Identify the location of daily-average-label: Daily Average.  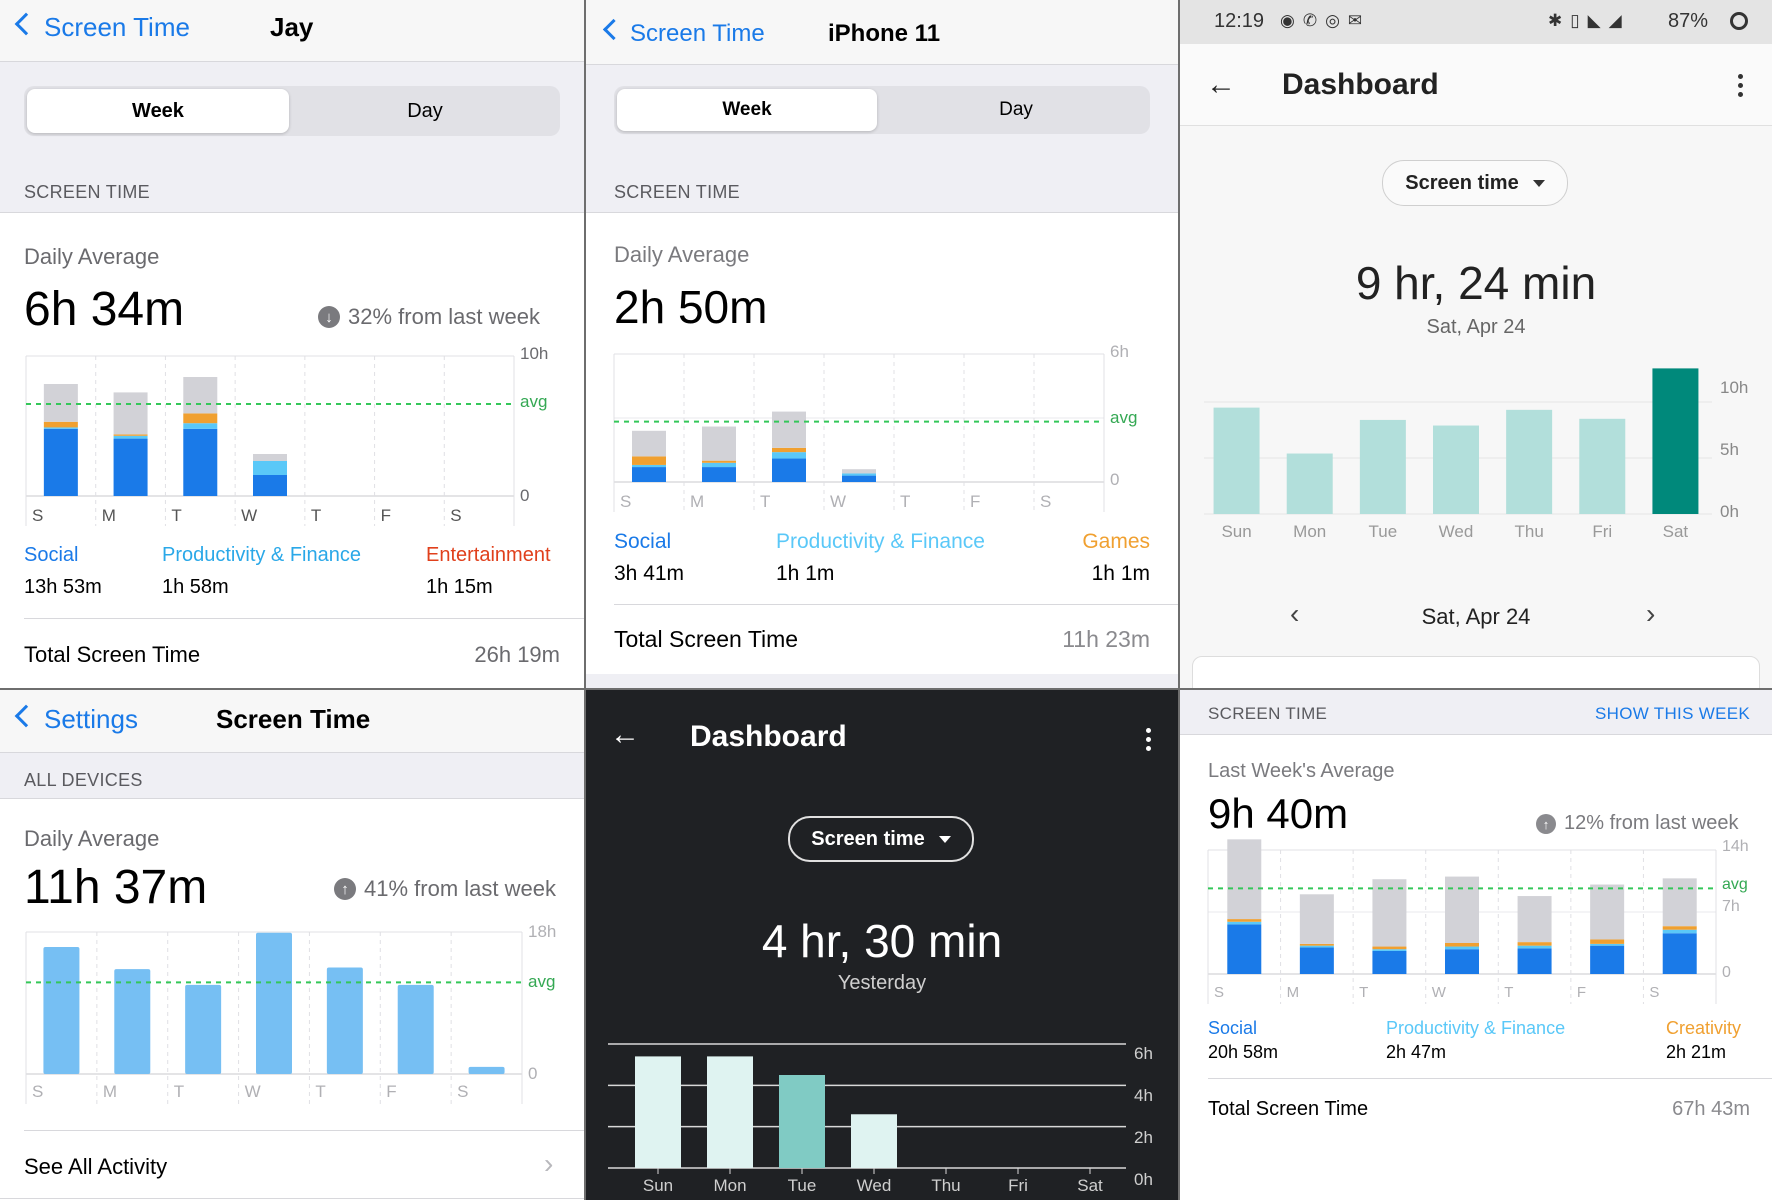
(92, 838).